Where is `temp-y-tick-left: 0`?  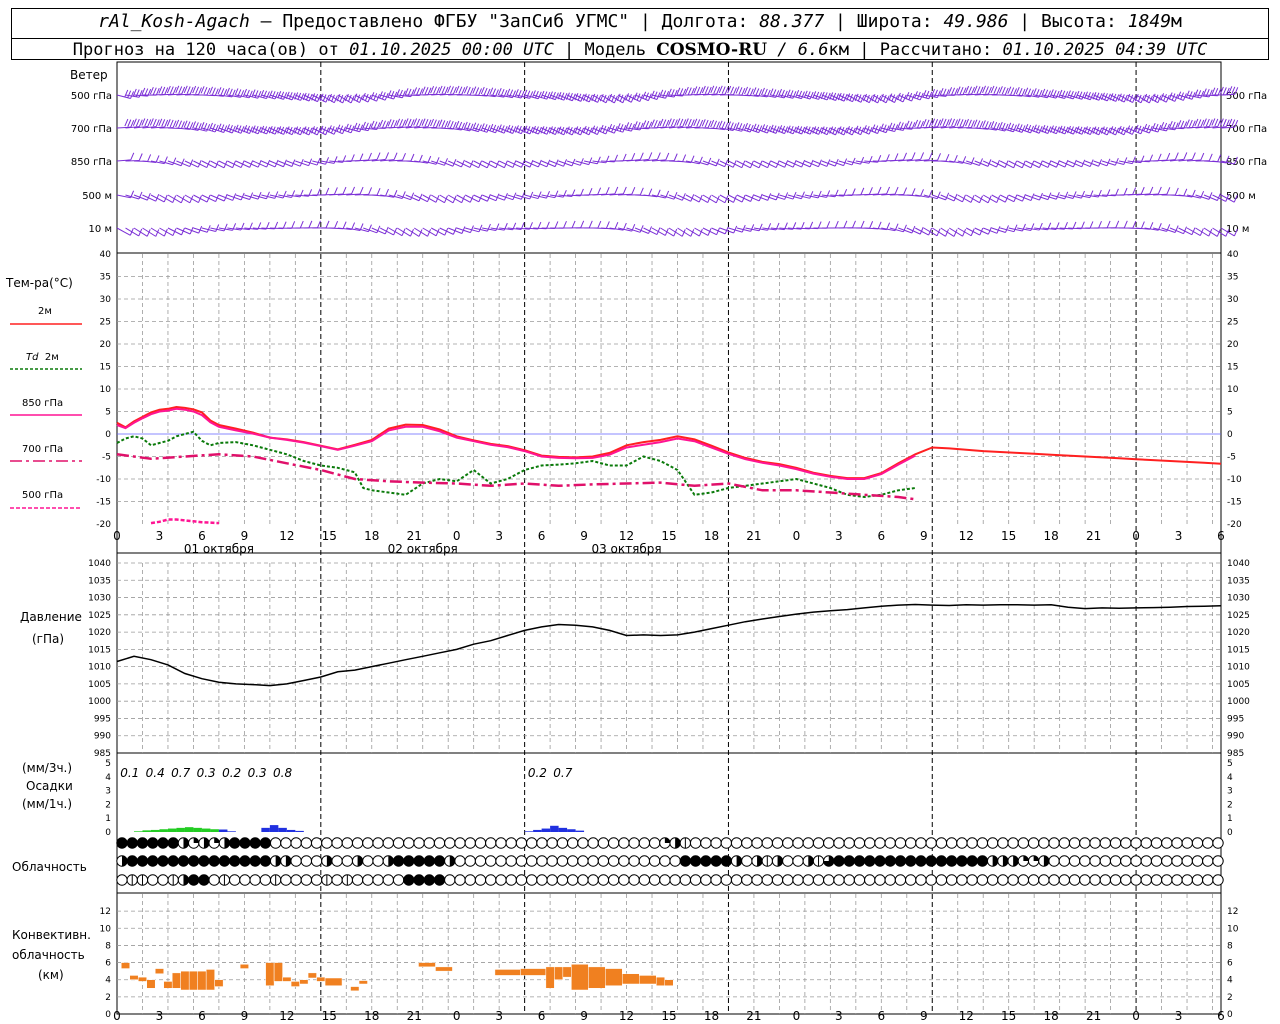
temp-y-tick-left: 0 is located at coordinates (108, 435).